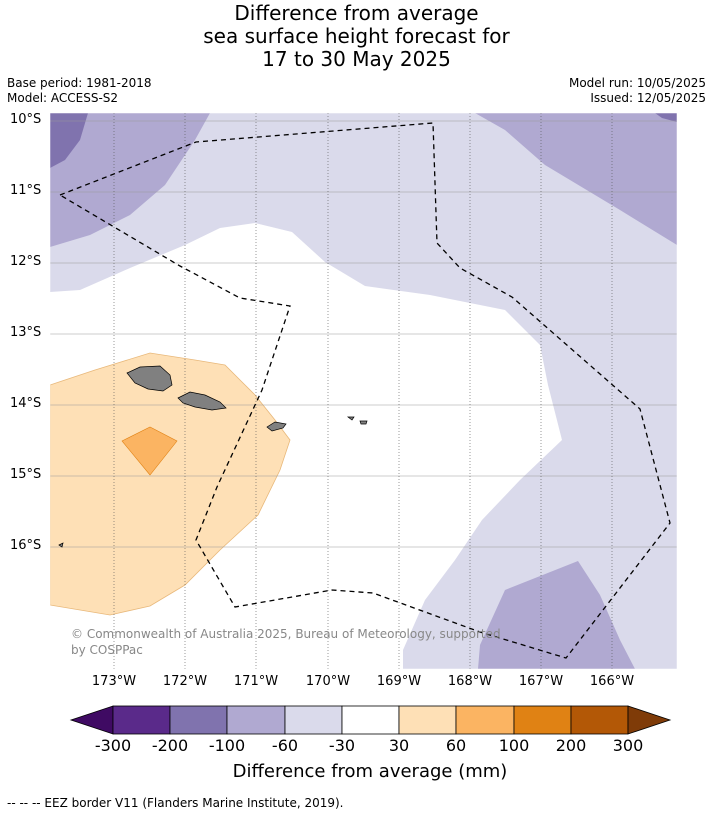 The width and height of the screenshot is (713, 816). I want to click on colorbar-label: 100, so click(514, 745).